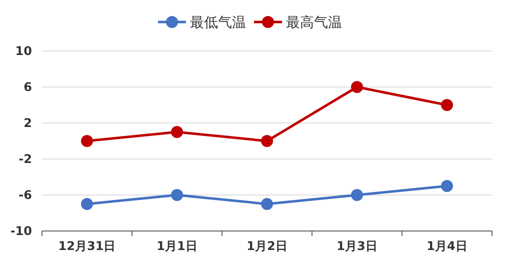  What do you see at coordinates (28, 123) in the screenshot?
I see `y-tick-label: 2` at bounding box center [28, 123].